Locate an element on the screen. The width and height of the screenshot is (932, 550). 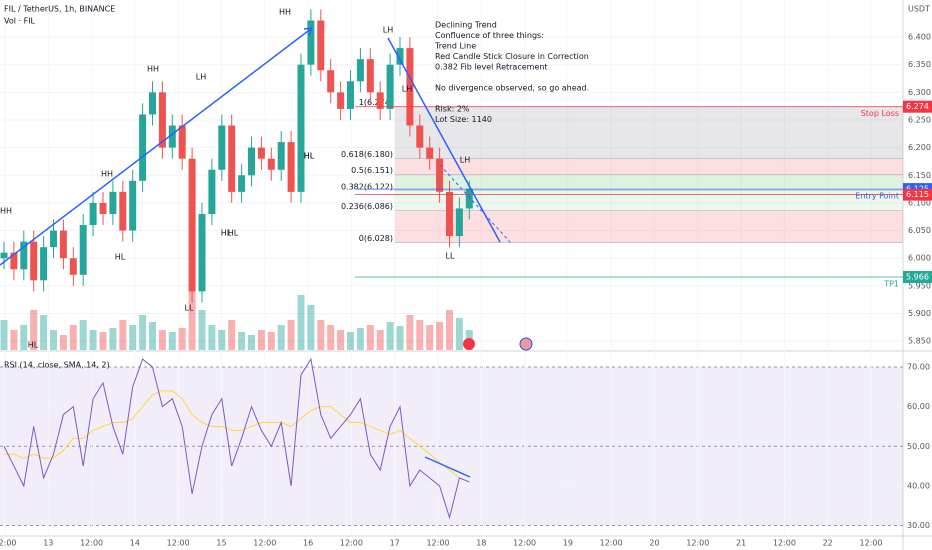
level-name: Stop Loss is located at coordinates (880, 113).